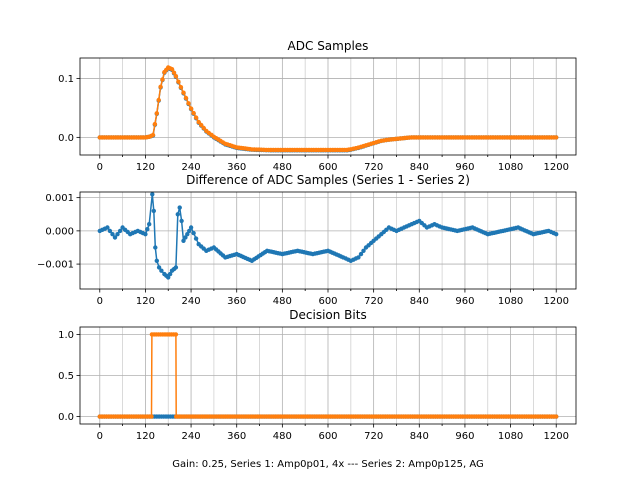 Image resolution: width=640 pixels, height=480 pixels. Describe the element at coordinates (66, 335) in the screenshot. I see `y-tick-label: 1.0` at that location.